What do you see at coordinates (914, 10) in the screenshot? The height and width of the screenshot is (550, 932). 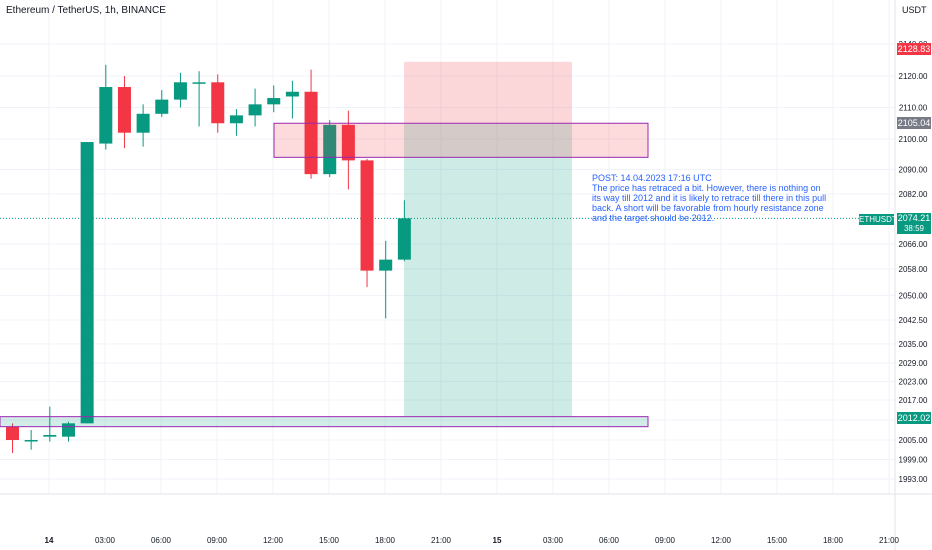 I see `axis-currency: USDT` at bounding box center [914, 10].